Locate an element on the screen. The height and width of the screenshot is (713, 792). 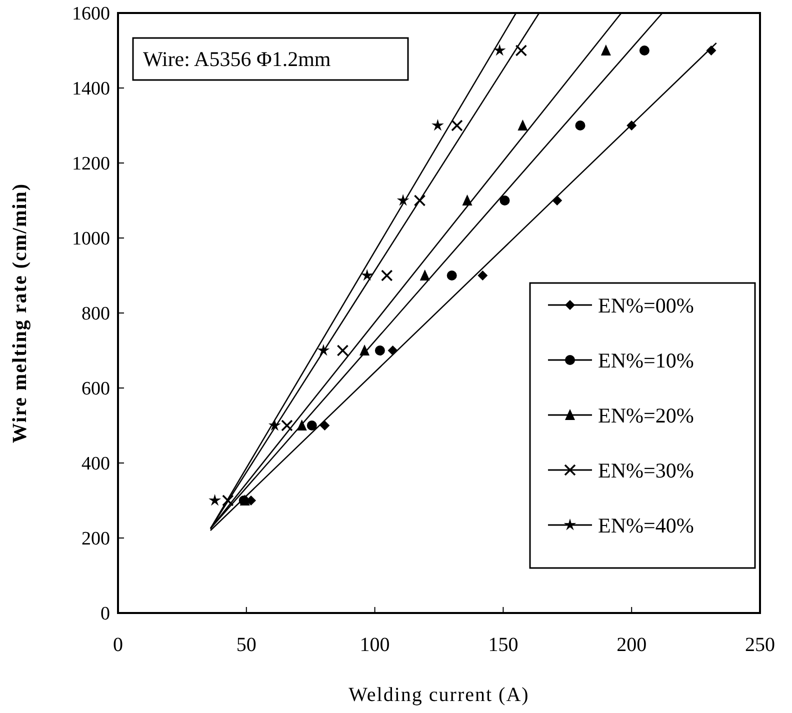
x-tick-label: 100 is located at coordinates (375, 645).